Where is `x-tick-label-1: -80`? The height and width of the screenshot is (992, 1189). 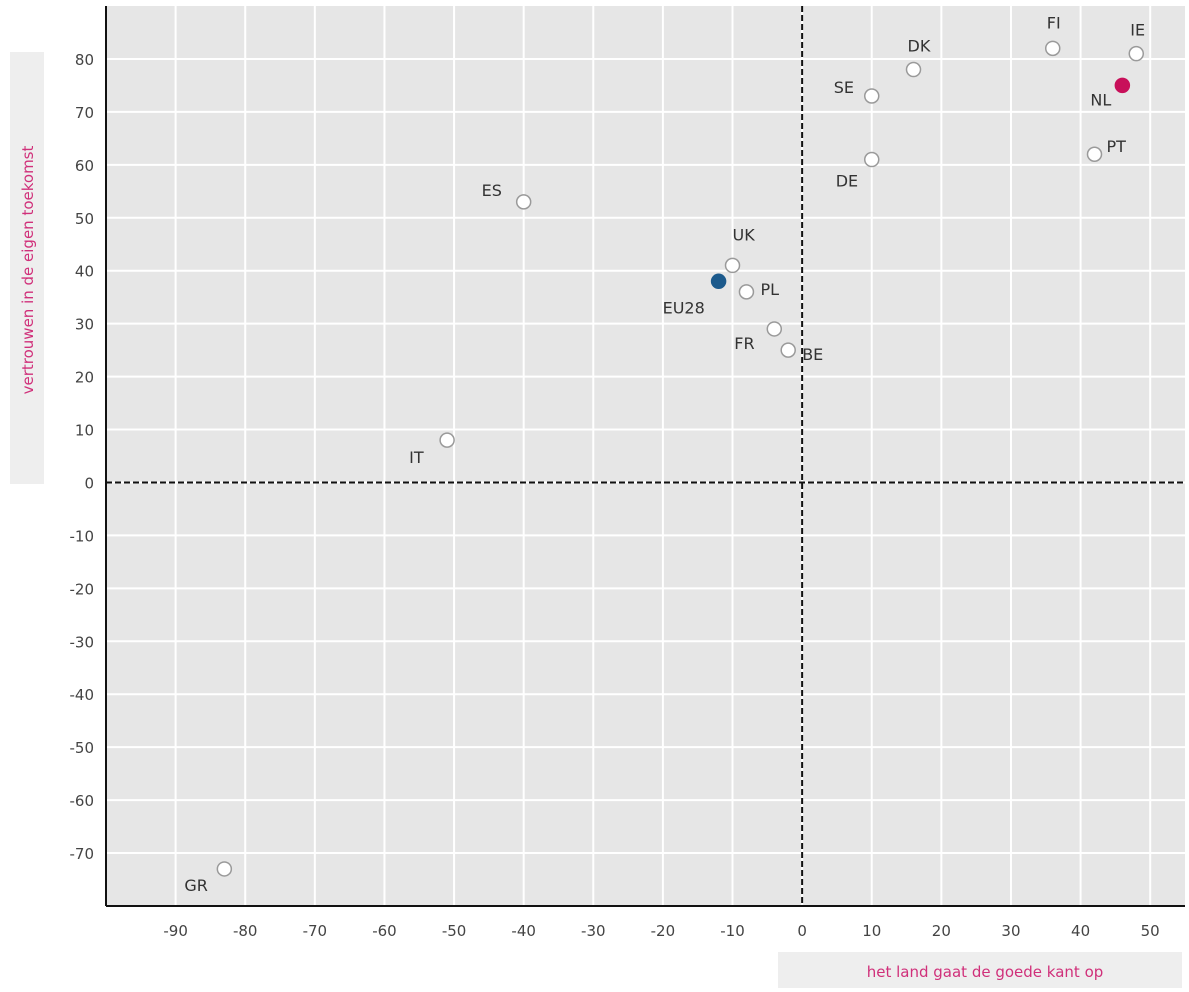 x-tick-label-1: -80 is located at coordinates (245, 931).